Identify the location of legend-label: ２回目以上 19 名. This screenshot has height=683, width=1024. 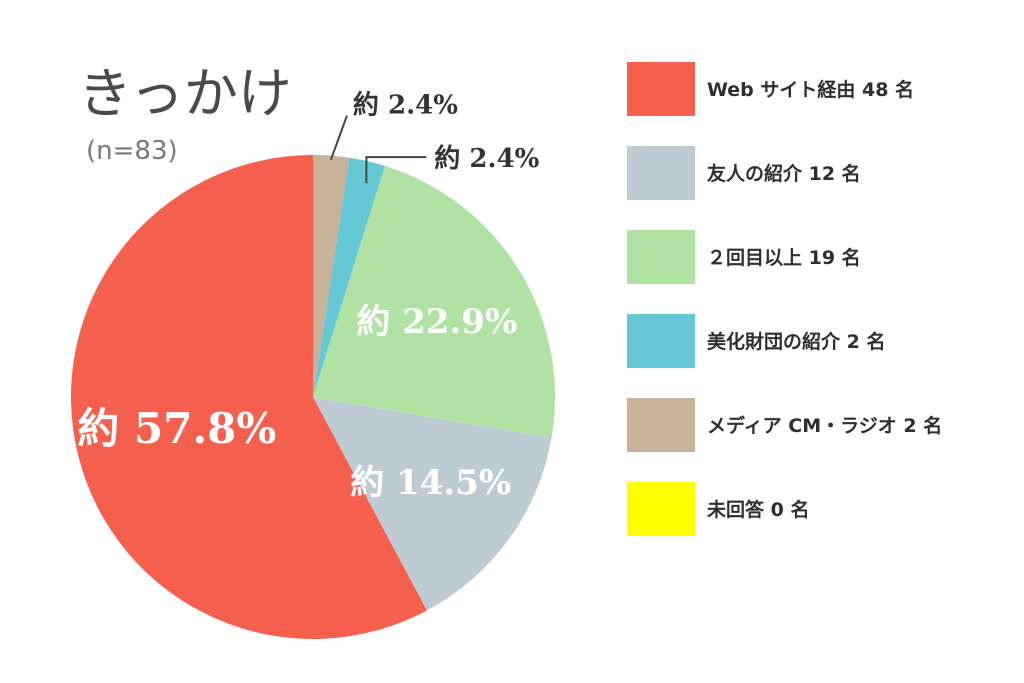
(784, 257).